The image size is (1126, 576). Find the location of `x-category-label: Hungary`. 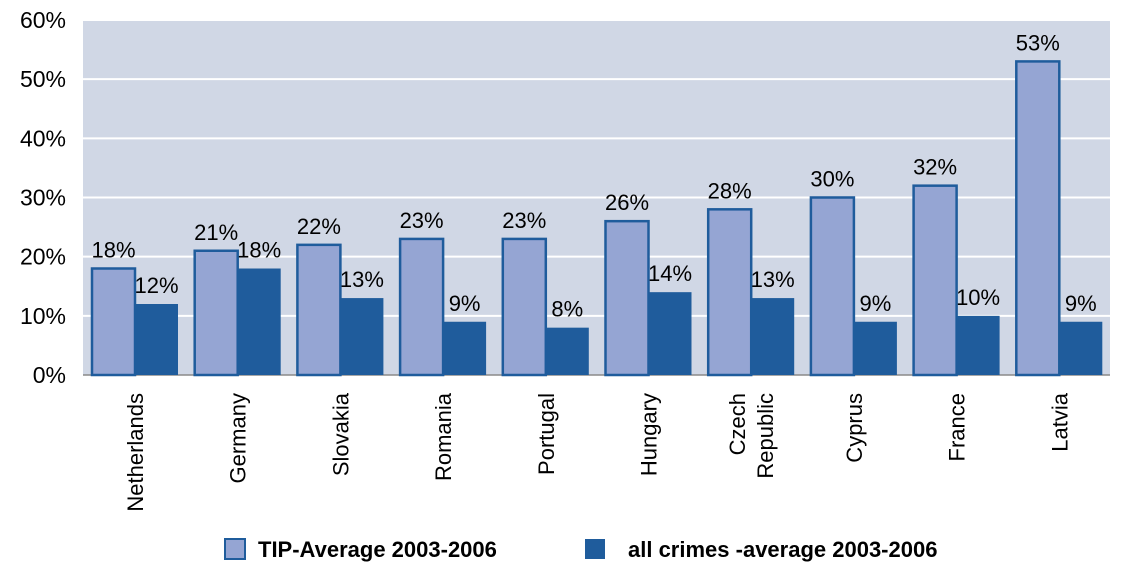

x-category-label: Hungary is located at coordinates (649, 434).